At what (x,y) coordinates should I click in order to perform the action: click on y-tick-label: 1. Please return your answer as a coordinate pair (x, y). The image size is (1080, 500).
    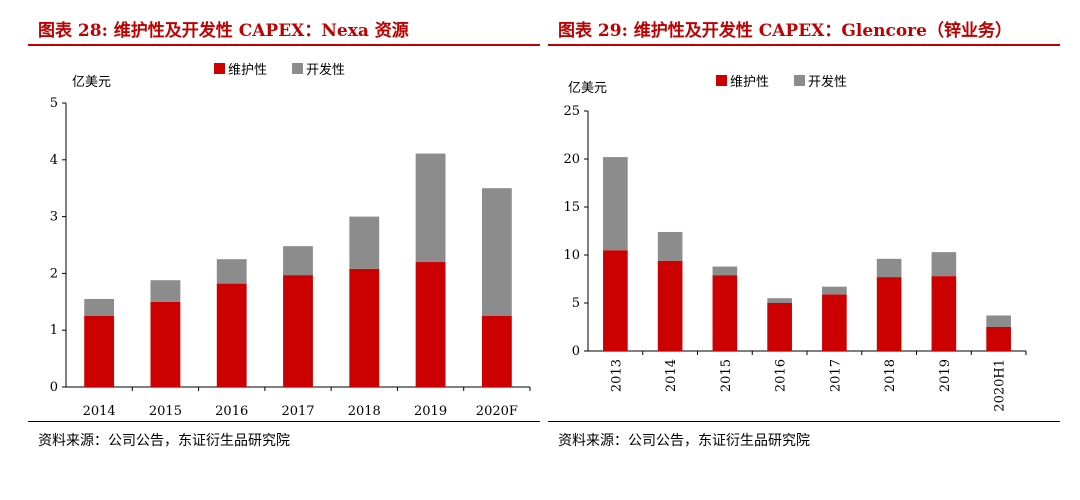
    Looking at the image, I should click on (54, 330).